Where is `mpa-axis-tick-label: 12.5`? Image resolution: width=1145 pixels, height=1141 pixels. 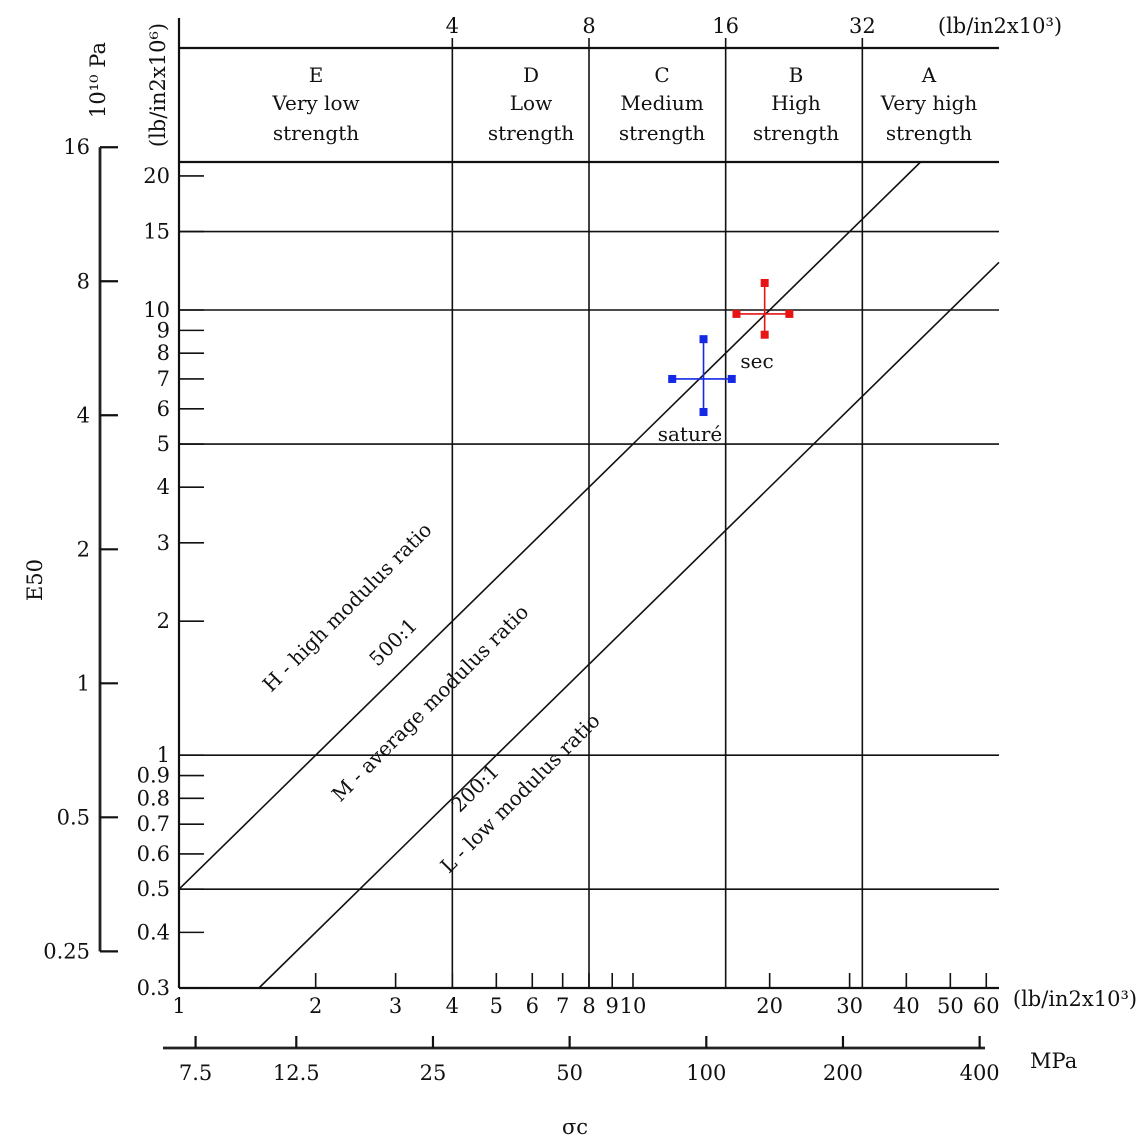
mpa-axis-tick-label: 12.5 is located at coordinates (296, 1073).